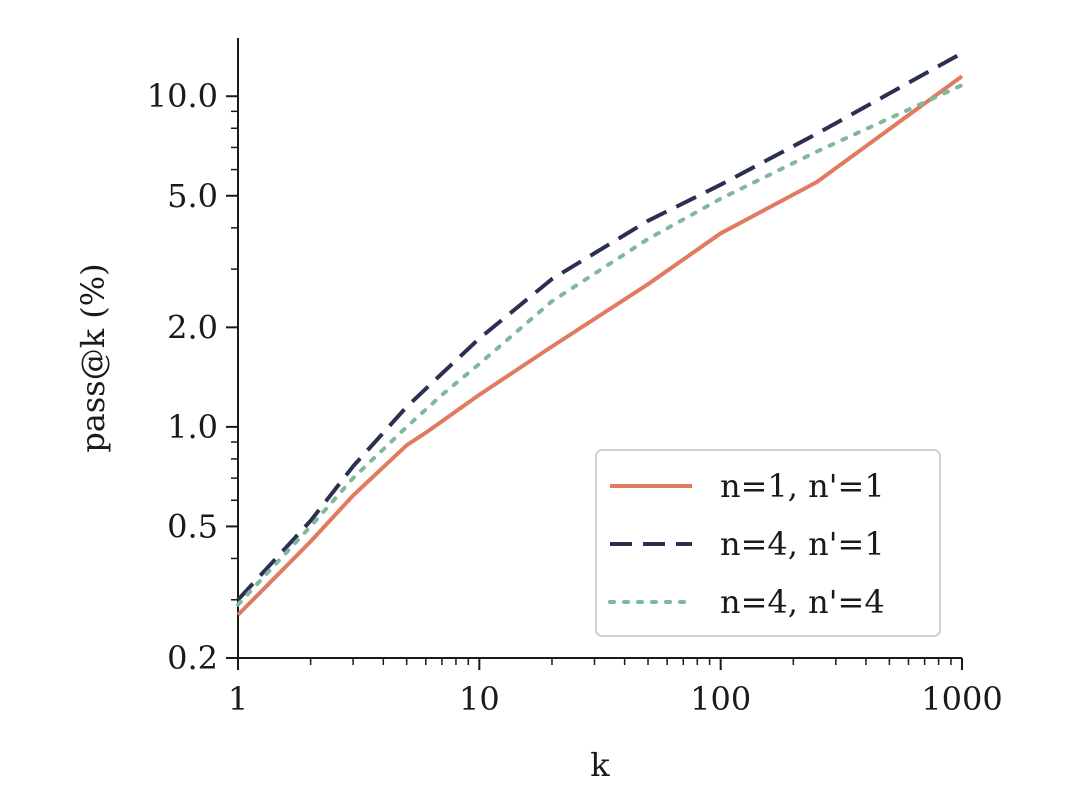 This screenshot has width=1080, height=810. I want to click on legend-frame, so click(768, 543).